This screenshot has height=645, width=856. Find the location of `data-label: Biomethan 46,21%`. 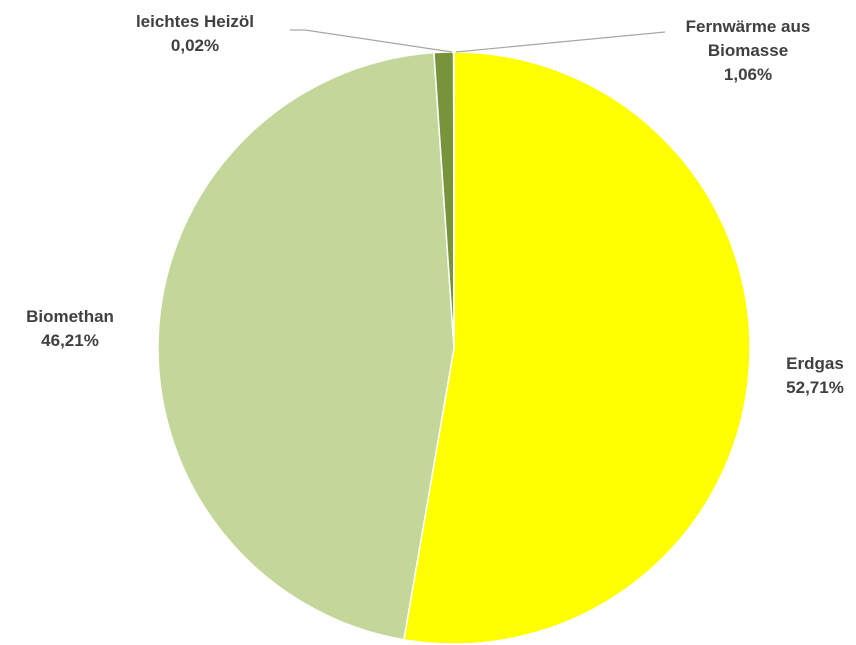

data-label: Biomethan 46,21% is located at coordinates (70, 329).